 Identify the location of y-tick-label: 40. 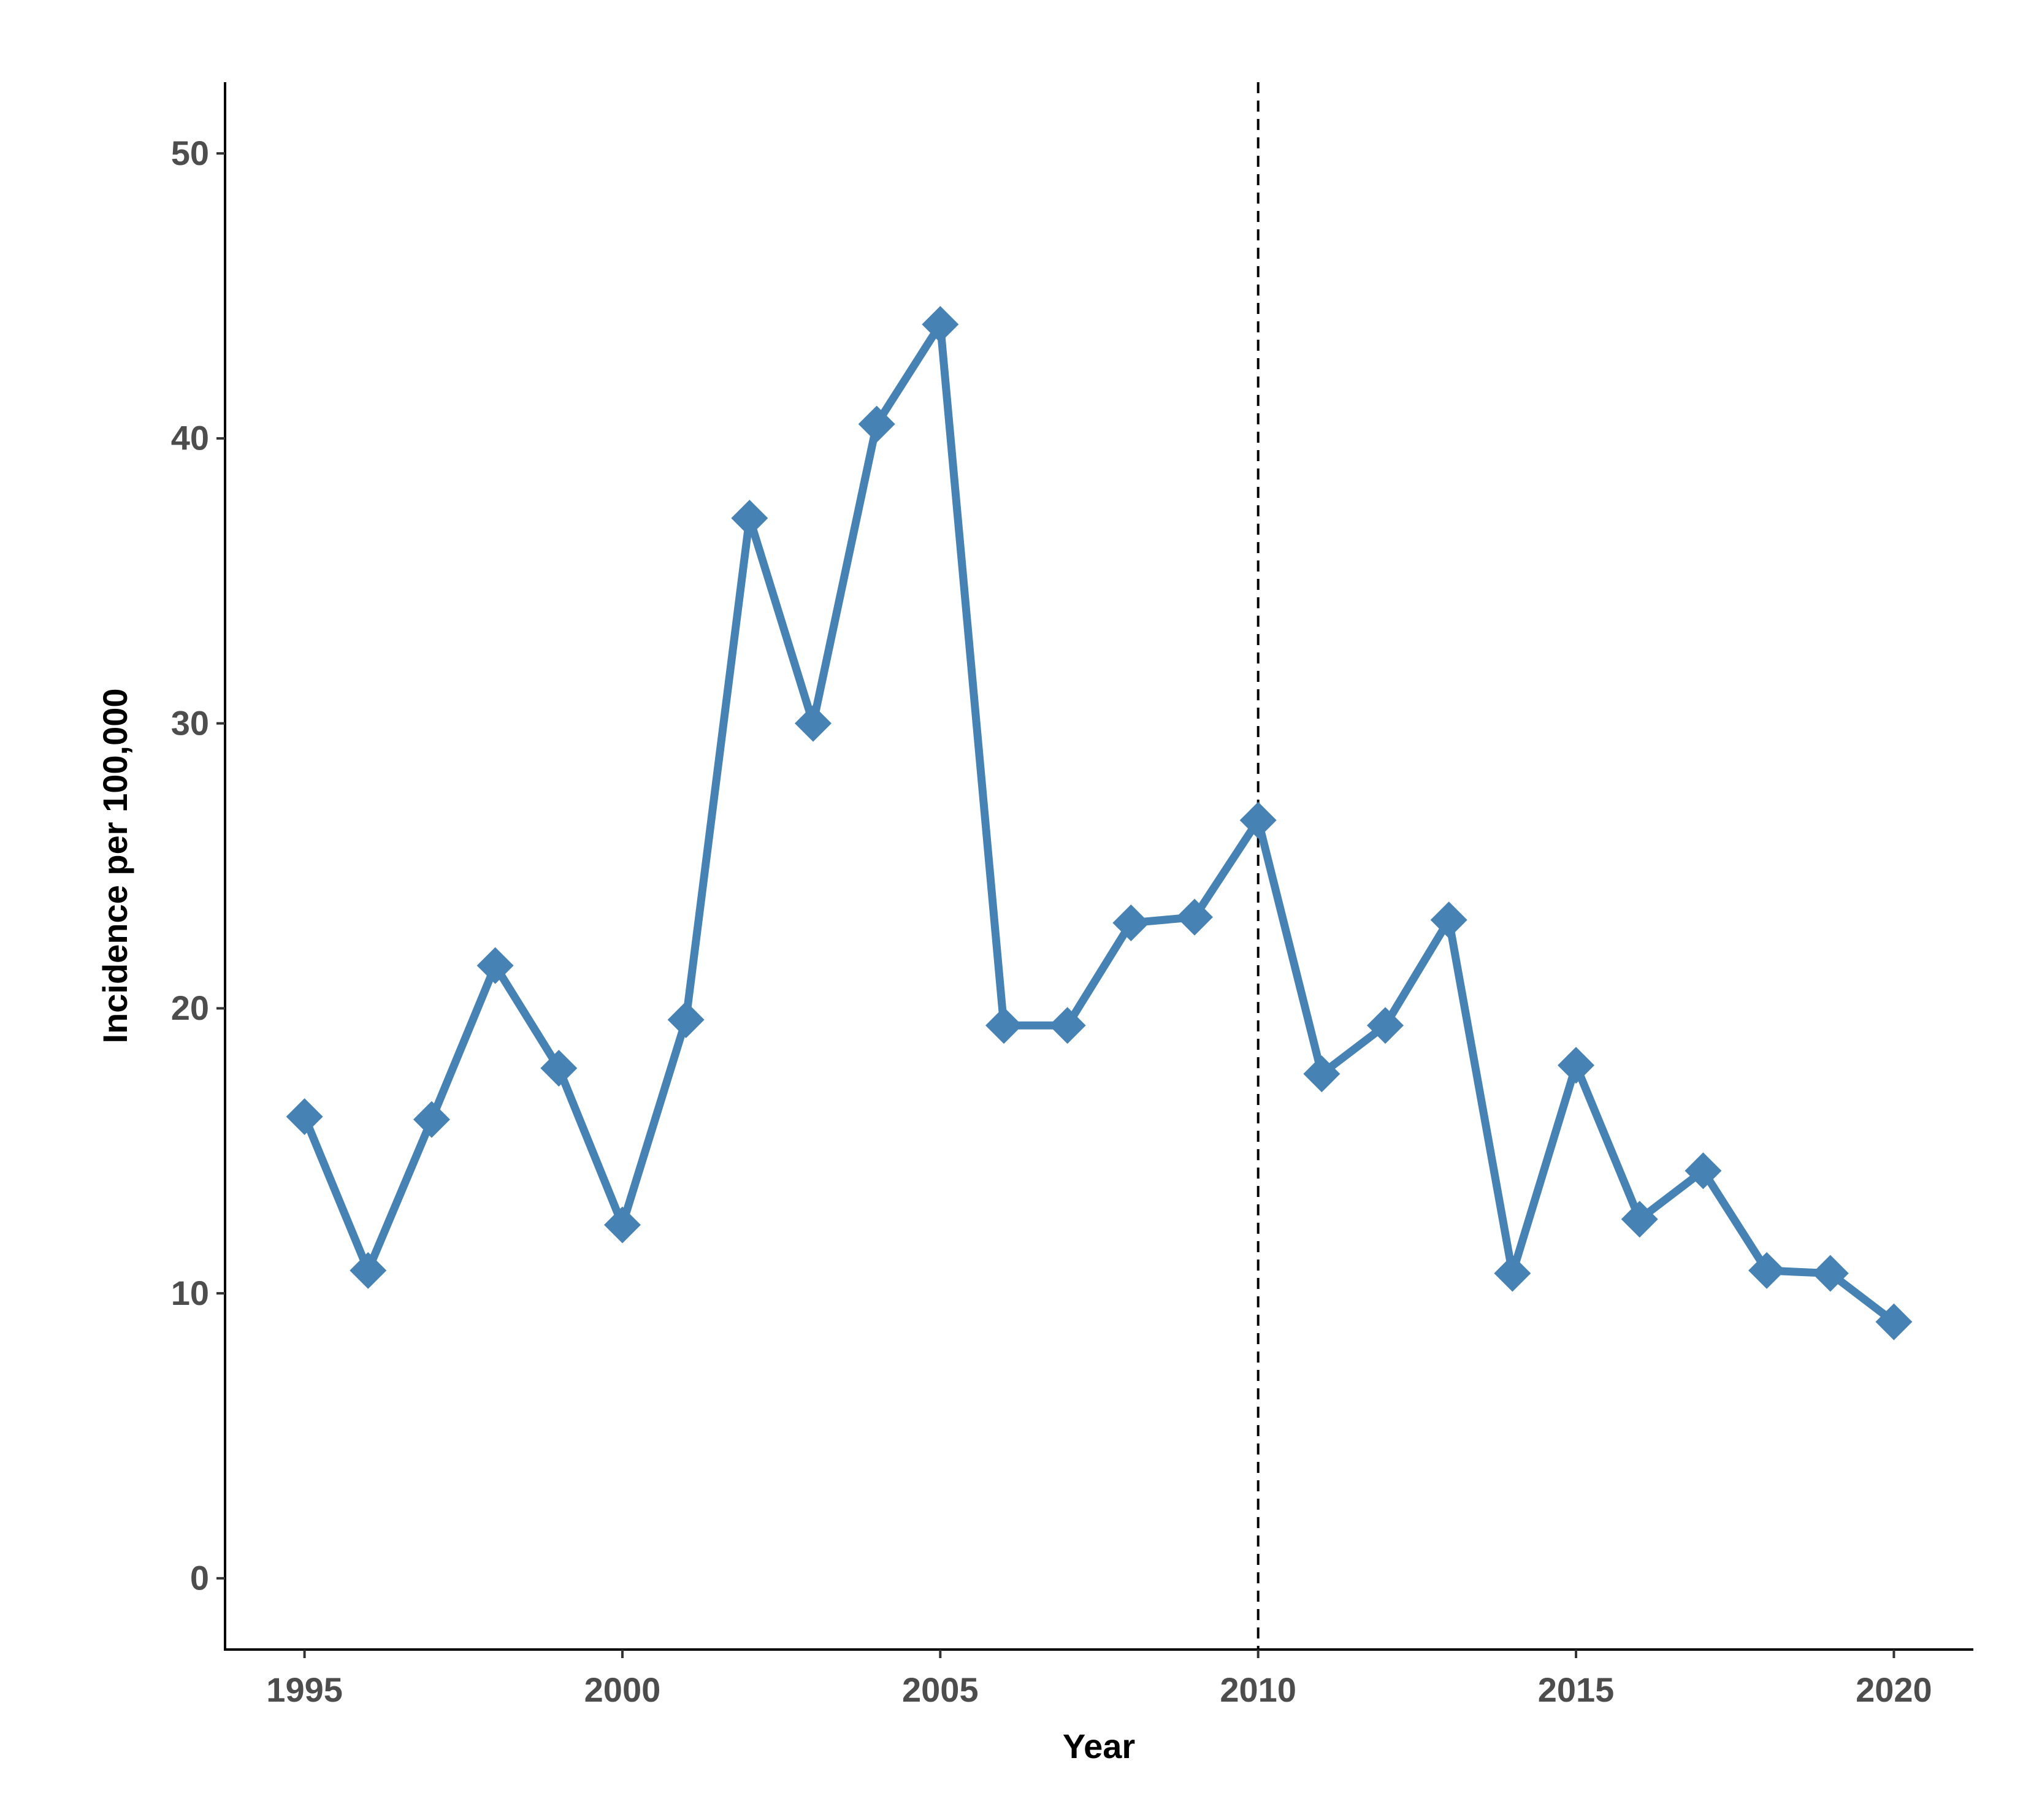
(190, 438).